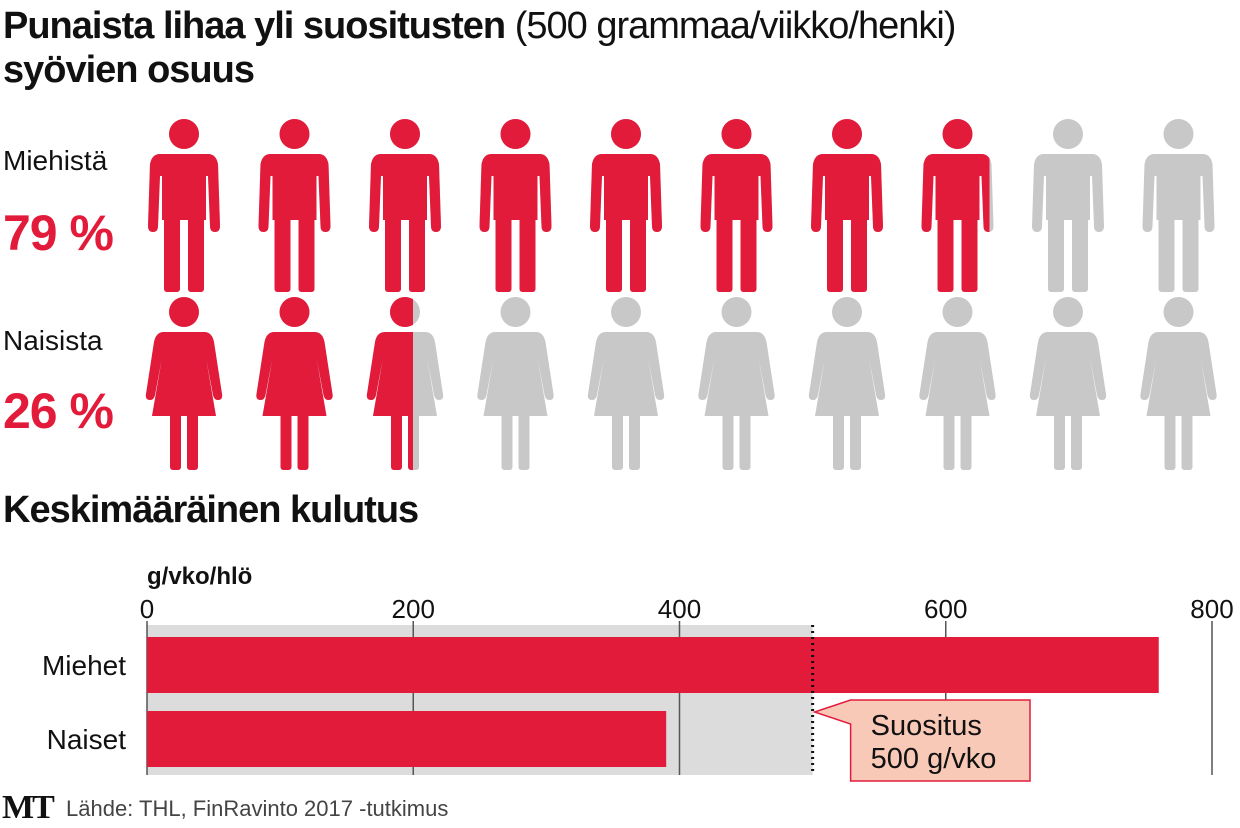 This screenshot has width=1240, height=828. What do you see at coordinates (147, 609) in the screenshot?
I see `x-tick-label: 0` at bounding box center [147, 609].